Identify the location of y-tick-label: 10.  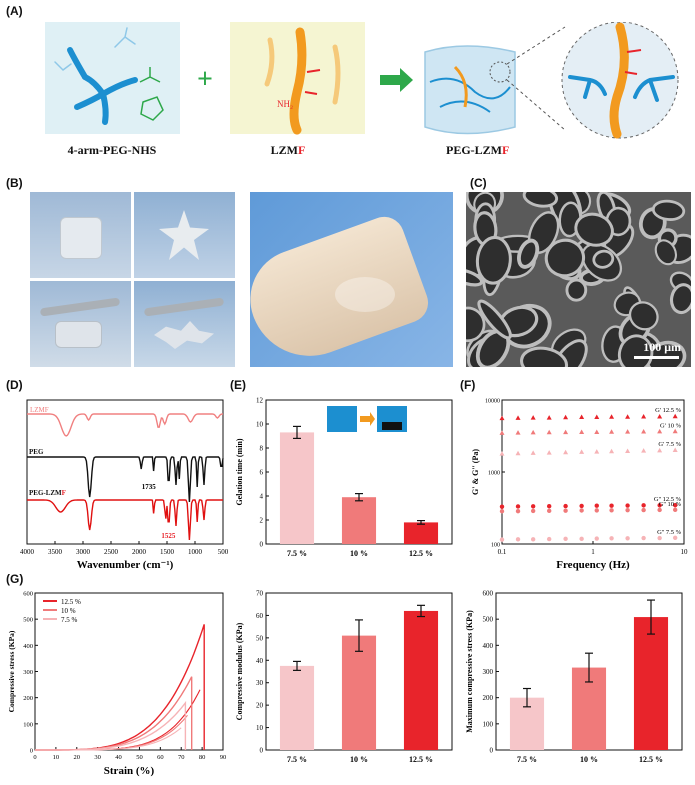
(260, 728).